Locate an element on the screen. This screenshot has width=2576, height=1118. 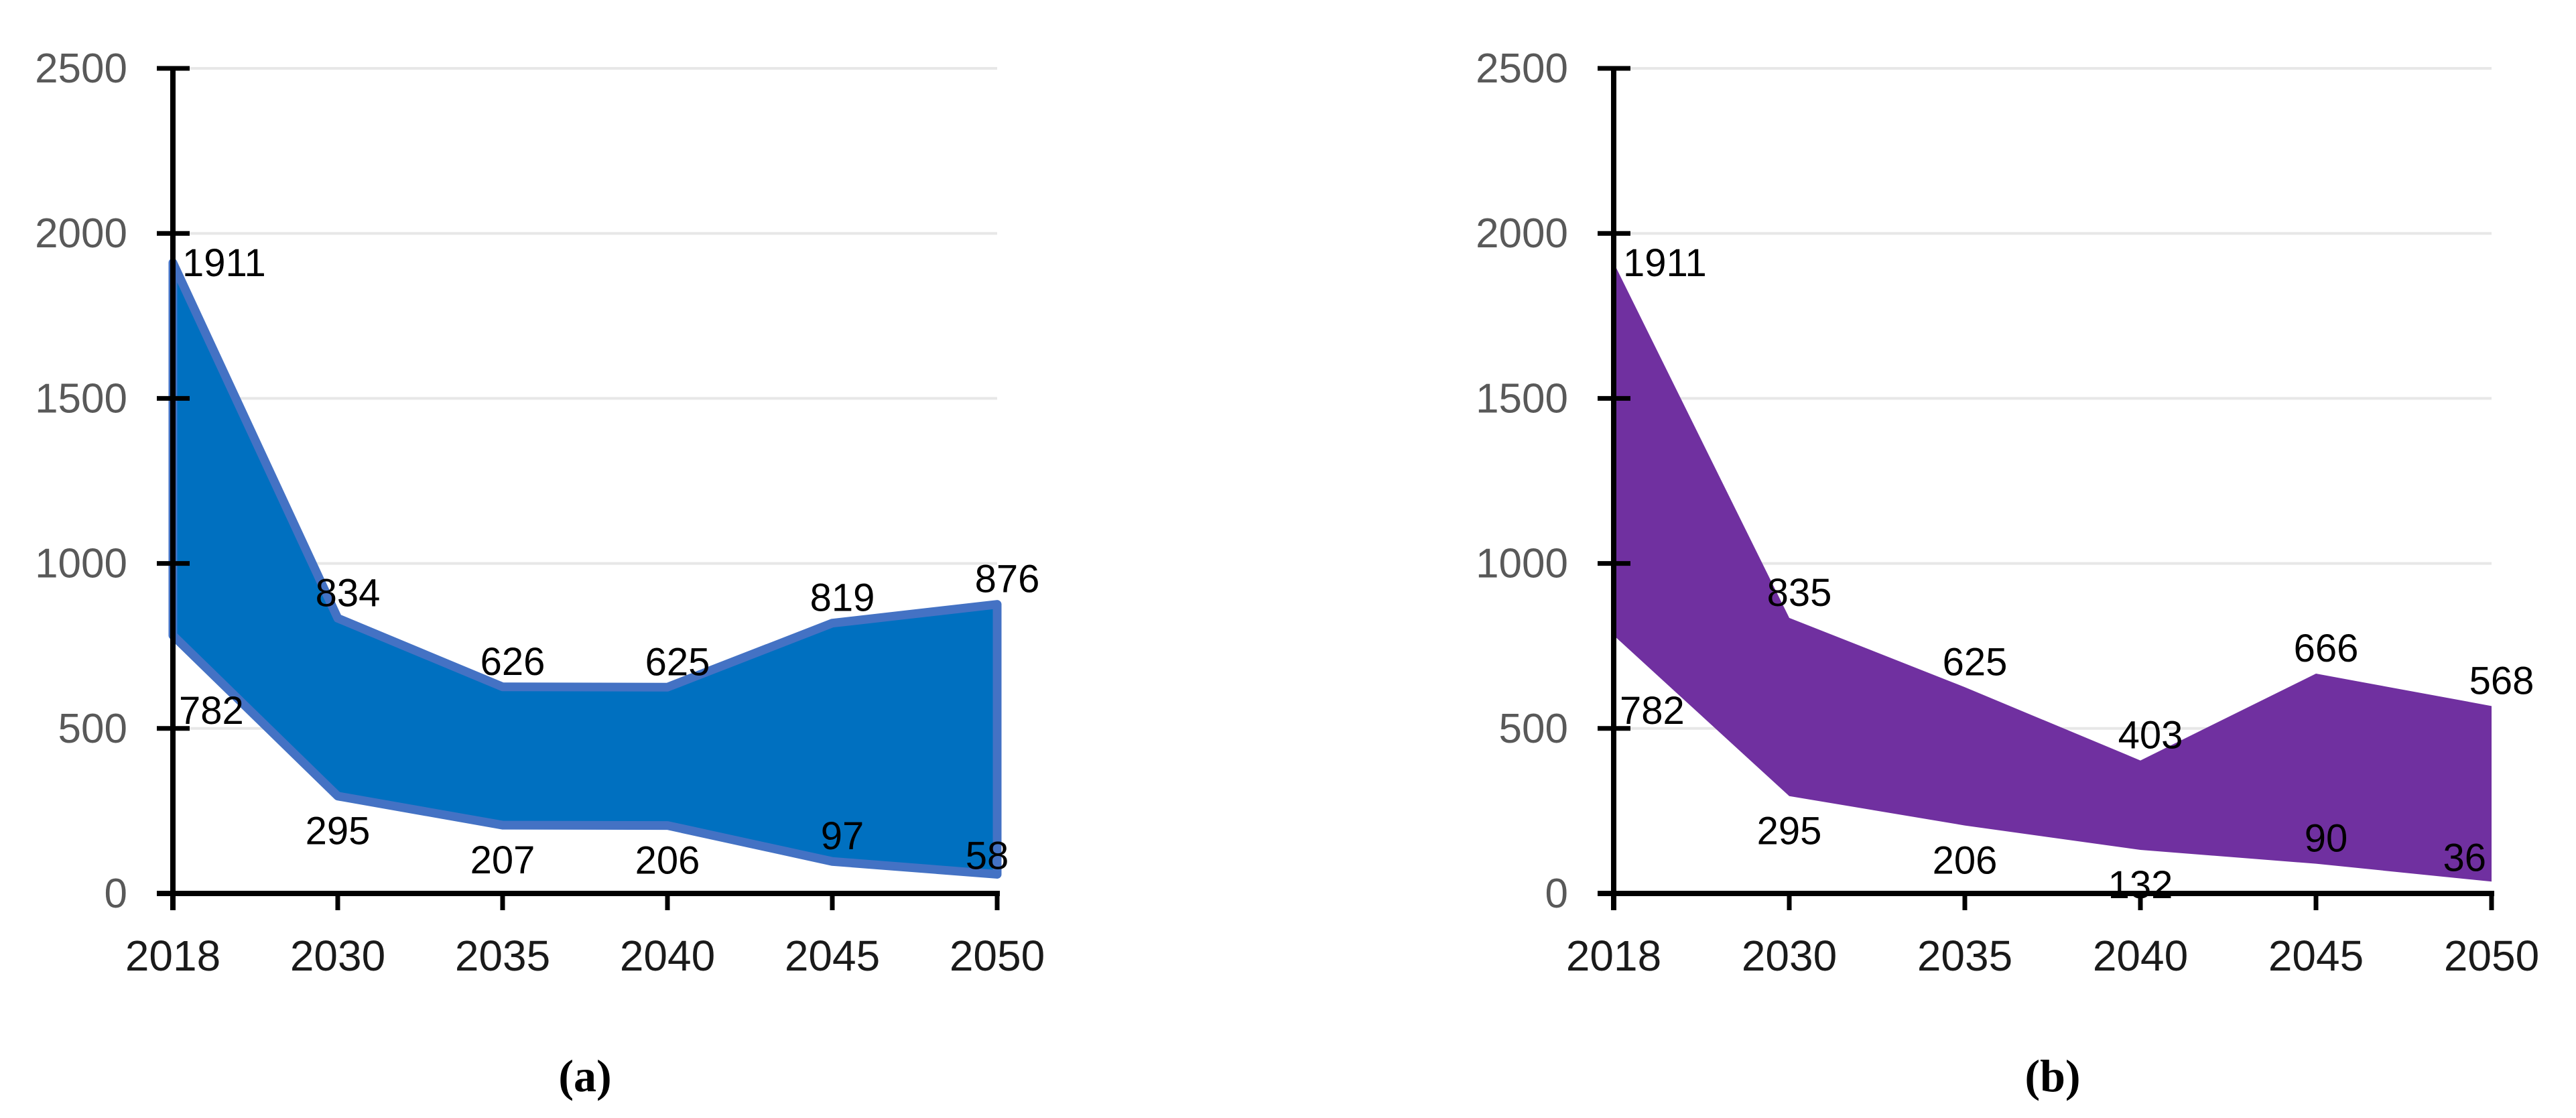
caption-b: (b) is located at coordinates (2052, 1075).